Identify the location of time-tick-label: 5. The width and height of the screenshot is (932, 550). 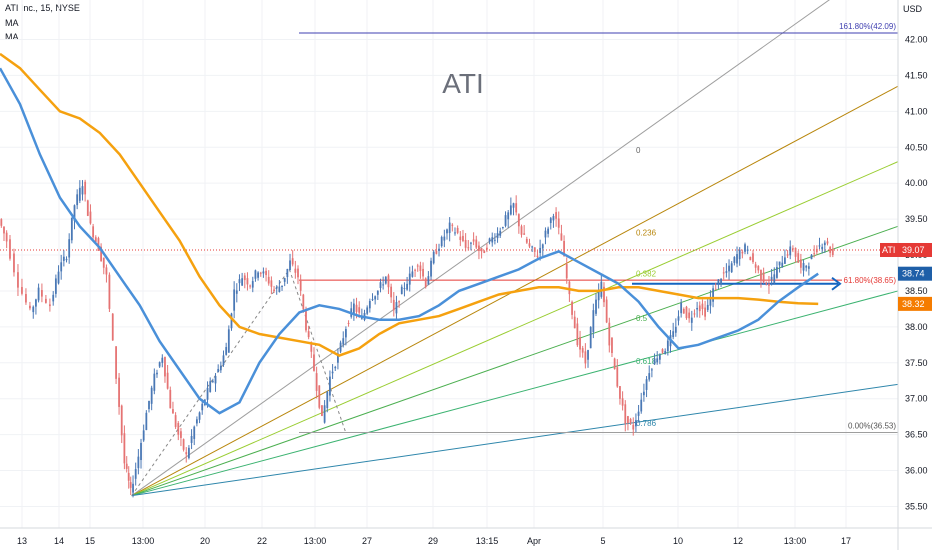
(602, 541).